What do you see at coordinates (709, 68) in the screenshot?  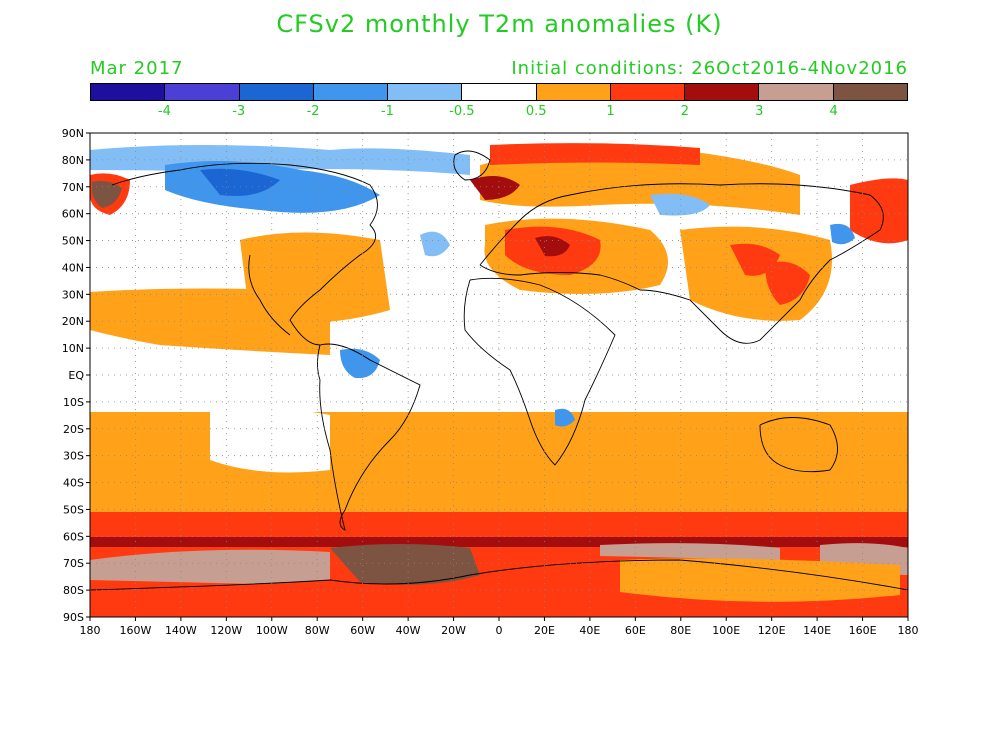 I see `initial-conditions: Initial conditions: 26Oct2016-4Nov2016` at bounding box center [709, 68].